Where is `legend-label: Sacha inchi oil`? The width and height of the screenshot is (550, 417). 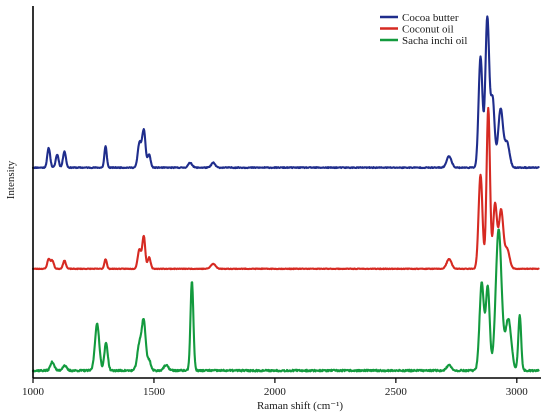
legend-label: Sacha inchi oil is located at coordinates (434, 41).